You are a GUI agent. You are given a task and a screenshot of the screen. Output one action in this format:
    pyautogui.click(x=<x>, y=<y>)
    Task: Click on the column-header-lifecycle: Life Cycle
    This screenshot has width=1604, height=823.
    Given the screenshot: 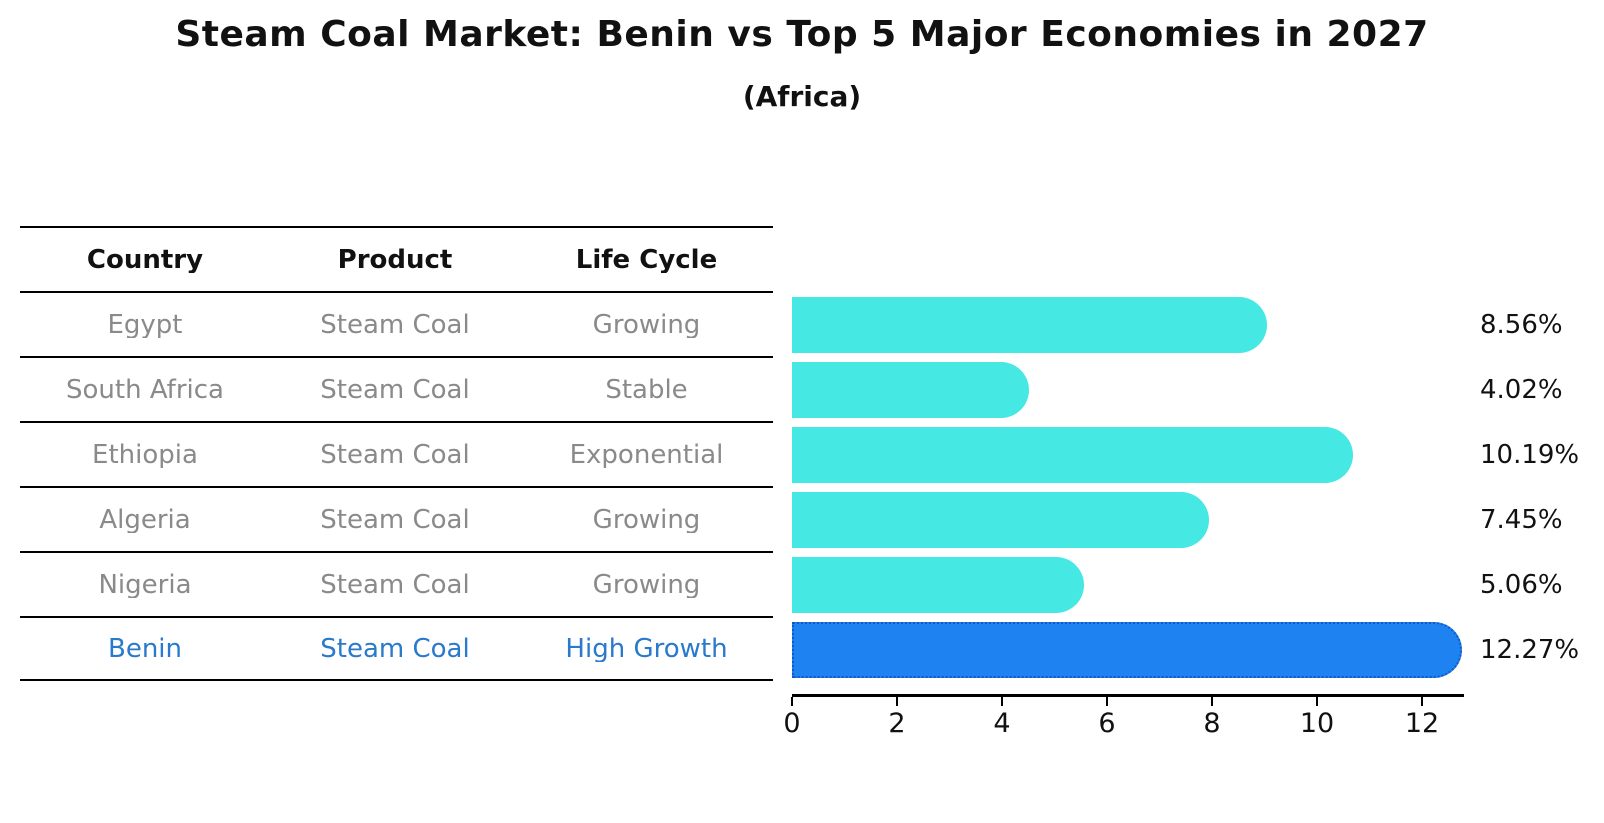 What is the action you would take?
    pyautogui.click(x=646, y=259)
    